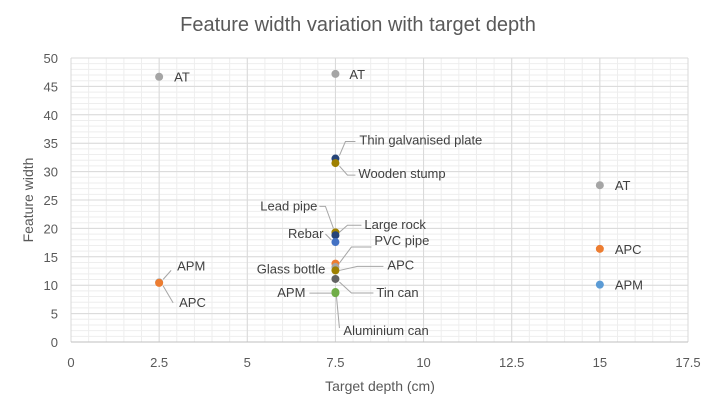 The width and height of the screenshot is (720, 414). I want to click on y-axis-tick-labels: 0 5 10 15 20 25 30 35 40 45 50, so click(51, 200).